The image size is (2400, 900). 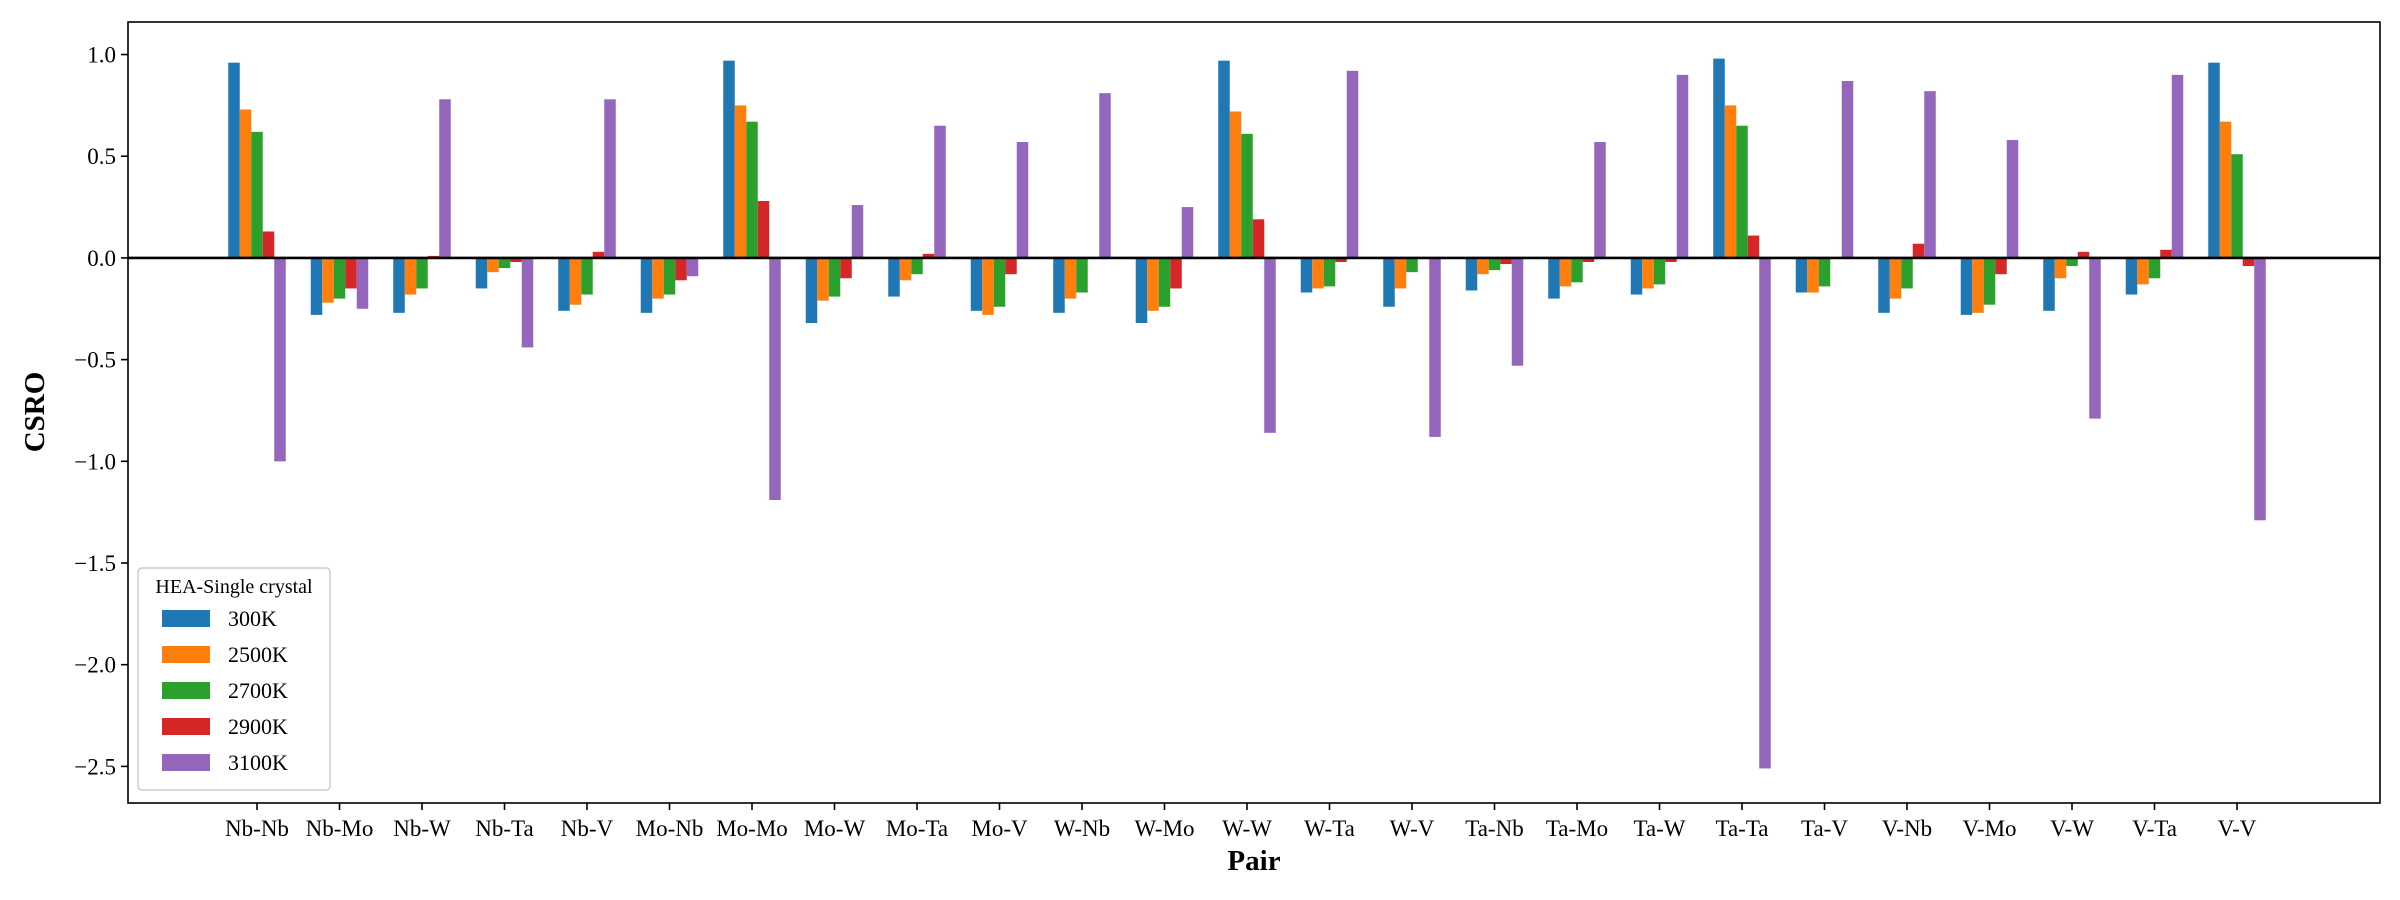 What do you see at coordinates (2248, 262) in the screenshot?
I see `bar-v-v-2900k` at bounding box center [2248, 262].